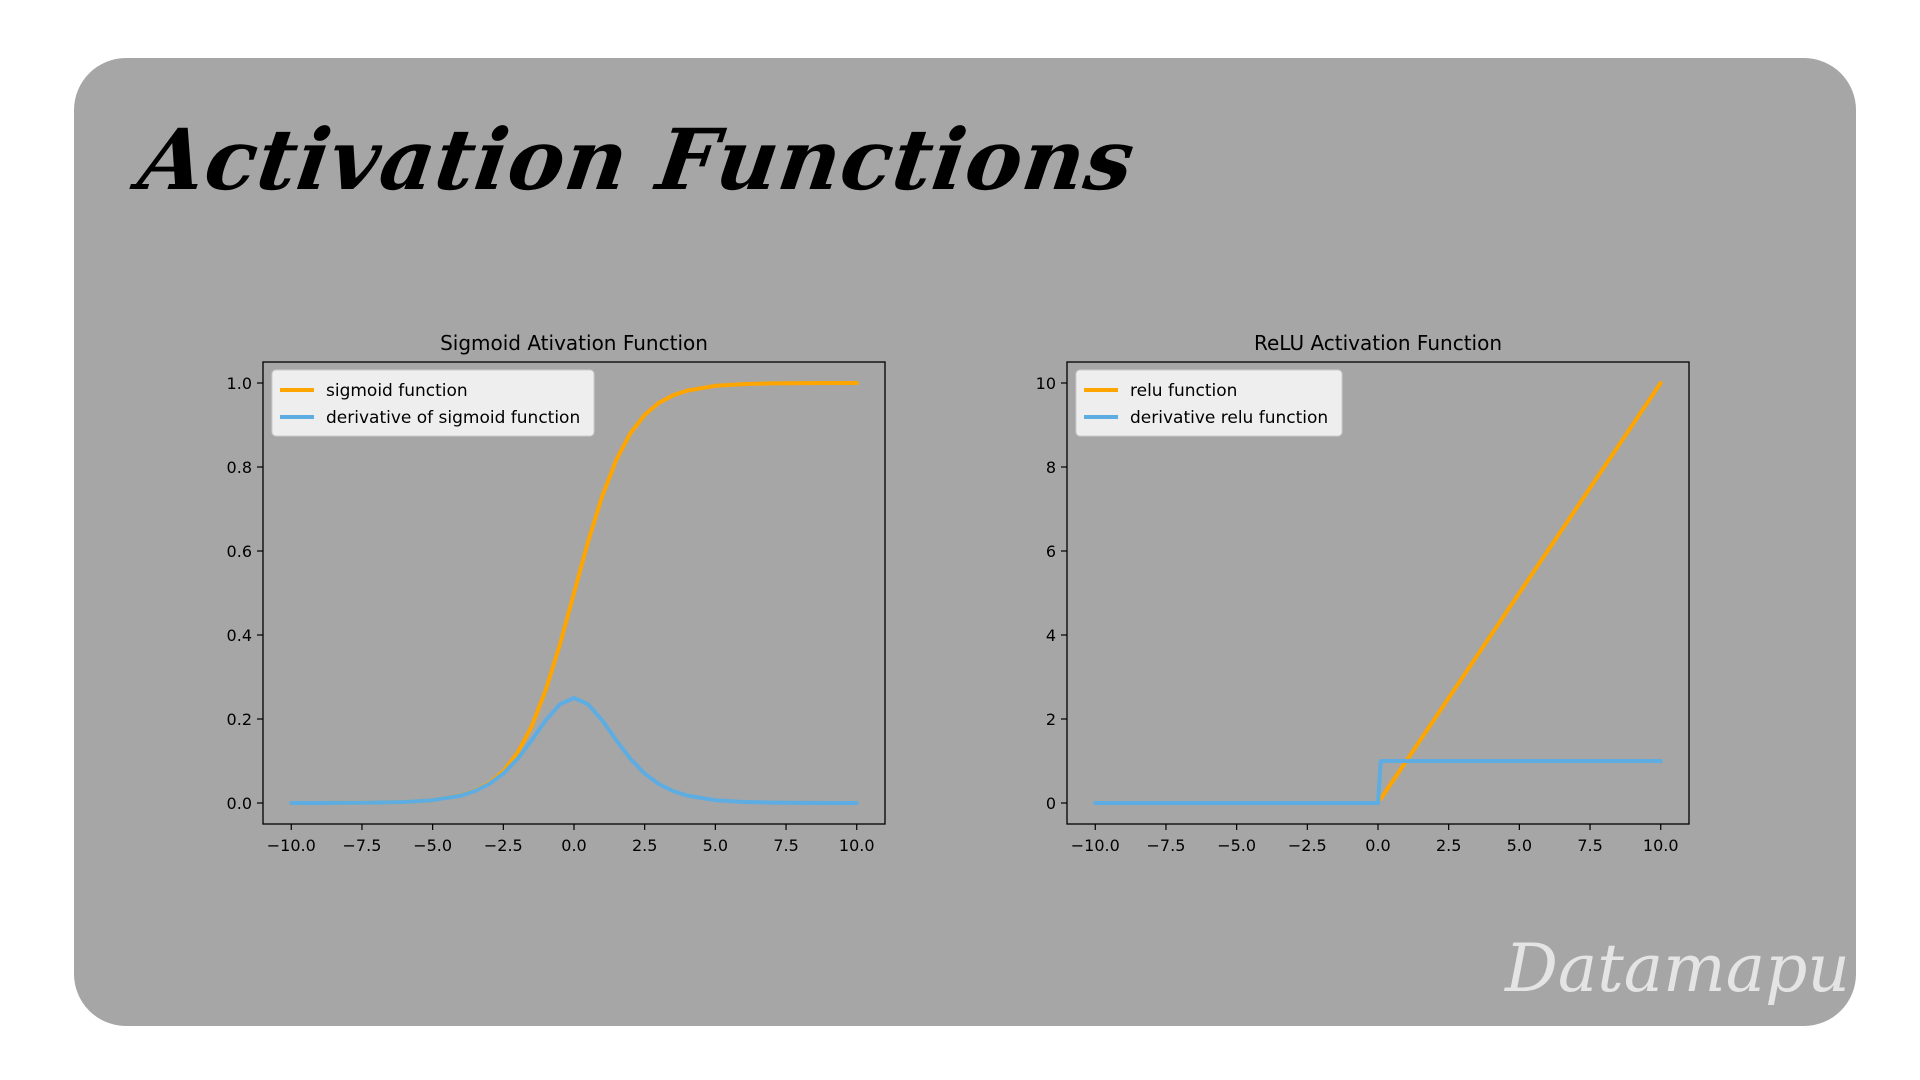 Image resolution: width=1920 pixels, height=1080 pixels. Describe the element at coordinates (1677, 968) in the screenshot. I see `brand-logo: Datamapu` at that location.